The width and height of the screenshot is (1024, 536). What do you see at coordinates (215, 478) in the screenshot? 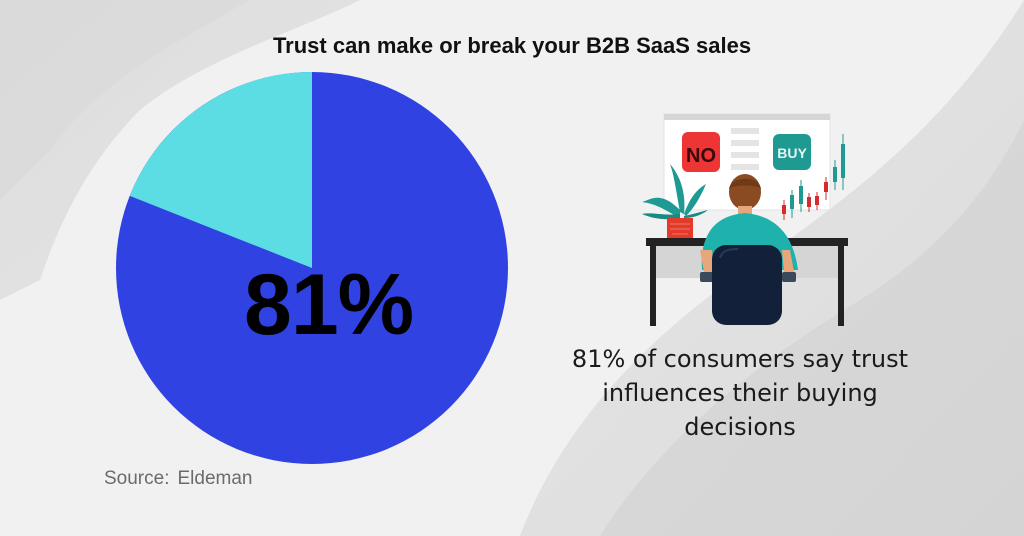
I see `source-value: Eldeman` at bounding box center [215, 478].